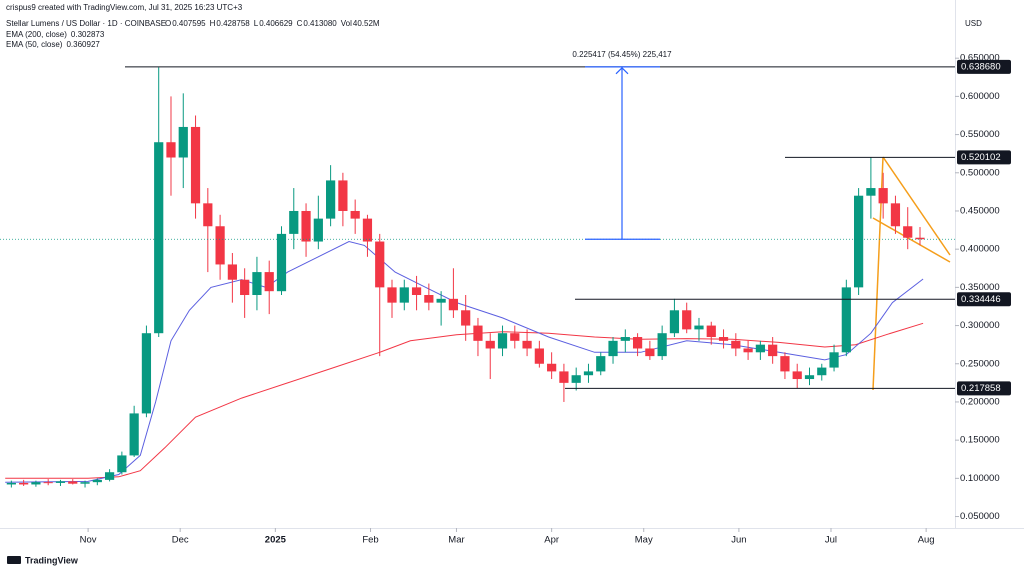 The width and height of the screenshot is (1024, 575). What do you see at coordinates (644, 540) in the screenshot?
I see `x-tick-label: May` at bounding box center [644, 540].